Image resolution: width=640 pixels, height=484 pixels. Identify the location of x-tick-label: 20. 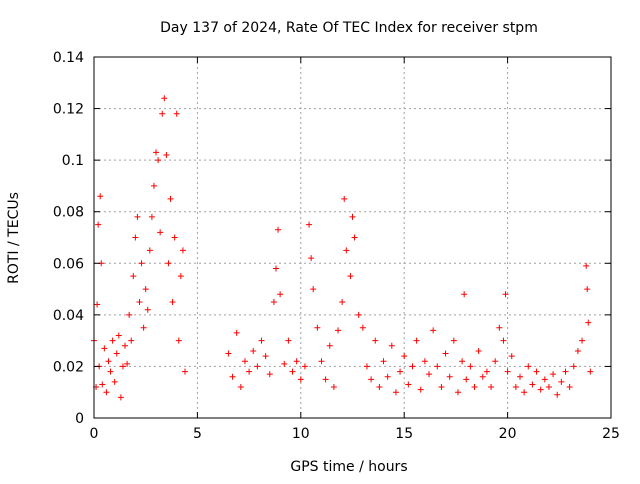
(508, 434).